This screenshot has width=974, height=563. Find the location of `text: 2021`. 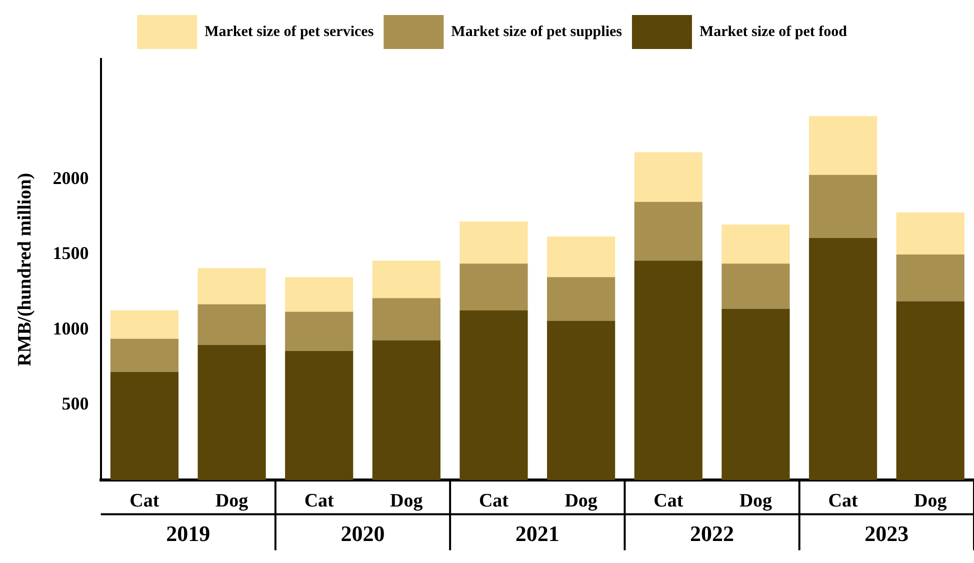

text: 2021 is located at coordinates (537, 533).